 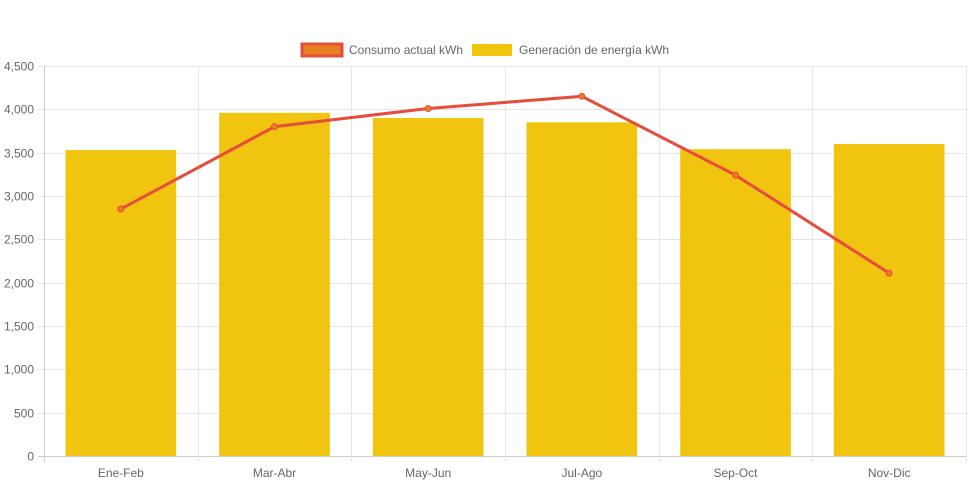 What do you see at coordinates (19, 154) in the screenshot?
I see `y-tick-label: 3,500` at bounding box center [19, 154].